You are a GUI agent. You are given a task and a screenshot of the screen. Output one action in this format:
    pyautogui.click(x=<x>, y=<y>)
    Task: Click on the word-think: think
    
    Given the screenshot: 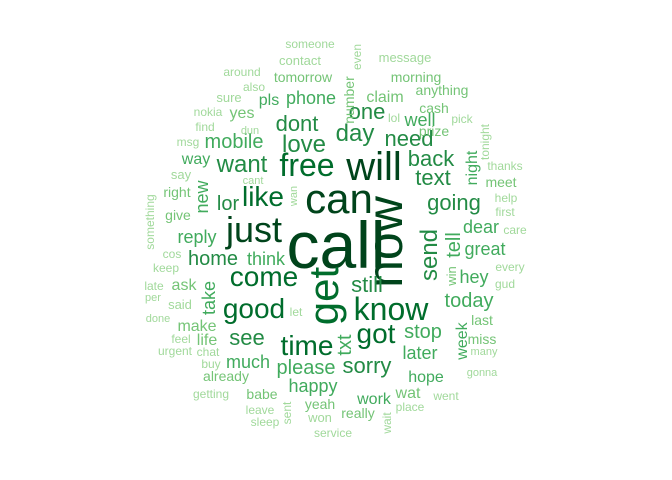 What is the action you would take?
    pyautogui.click(x=266, y=259)
    